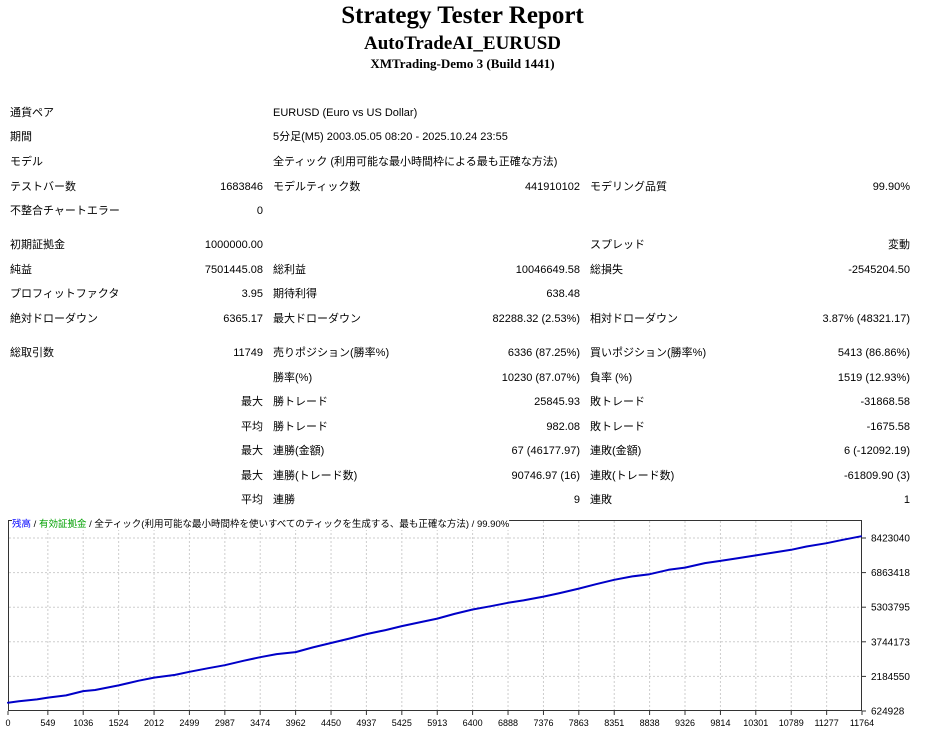 This screenshot has width=925, height=735. What do you see at coordinates (862, 723) in the screenshot?
I see `x-tick-label: 11764` at bounding box center [862, 723].